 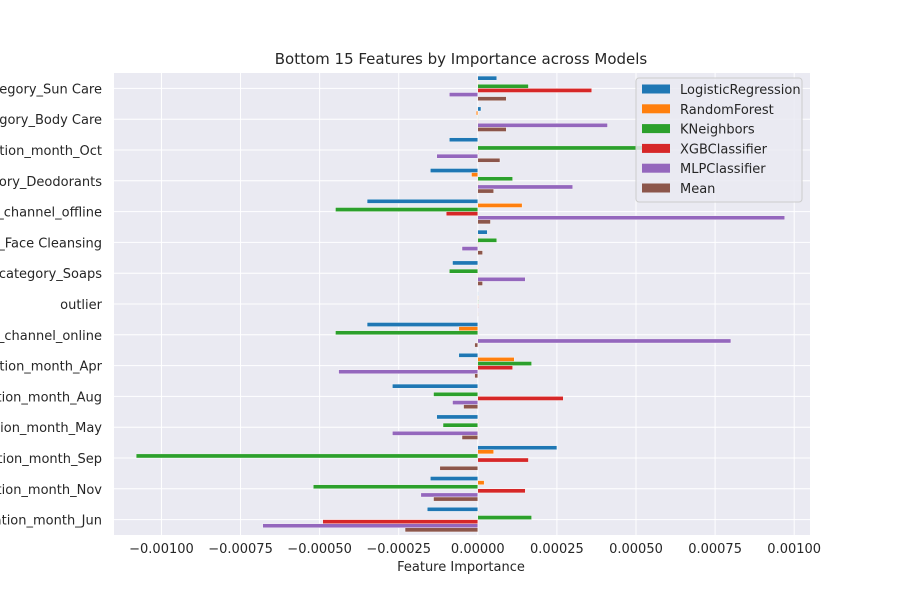 I want to click on y-tick-label: ocategory_Soaps, so click(x=51, y=274).